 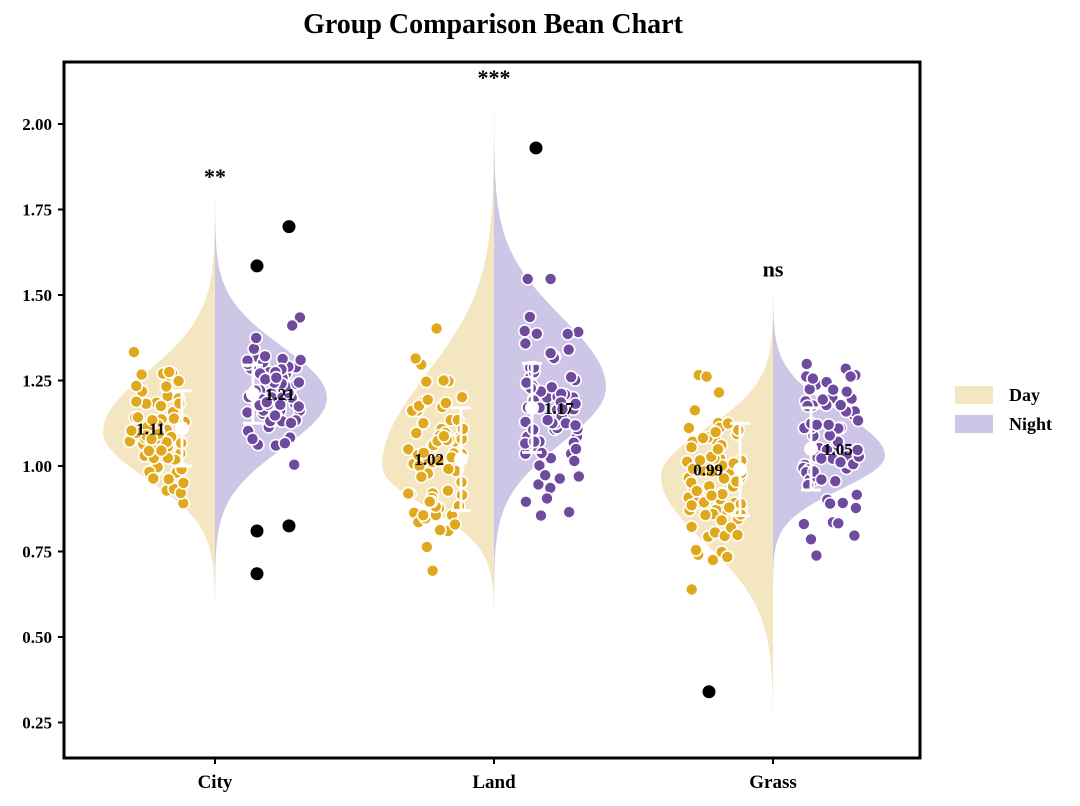 What do you see at coordinates (438, 359) in the screenshot?
I see `bean-day` at bounding box center [438, 359].